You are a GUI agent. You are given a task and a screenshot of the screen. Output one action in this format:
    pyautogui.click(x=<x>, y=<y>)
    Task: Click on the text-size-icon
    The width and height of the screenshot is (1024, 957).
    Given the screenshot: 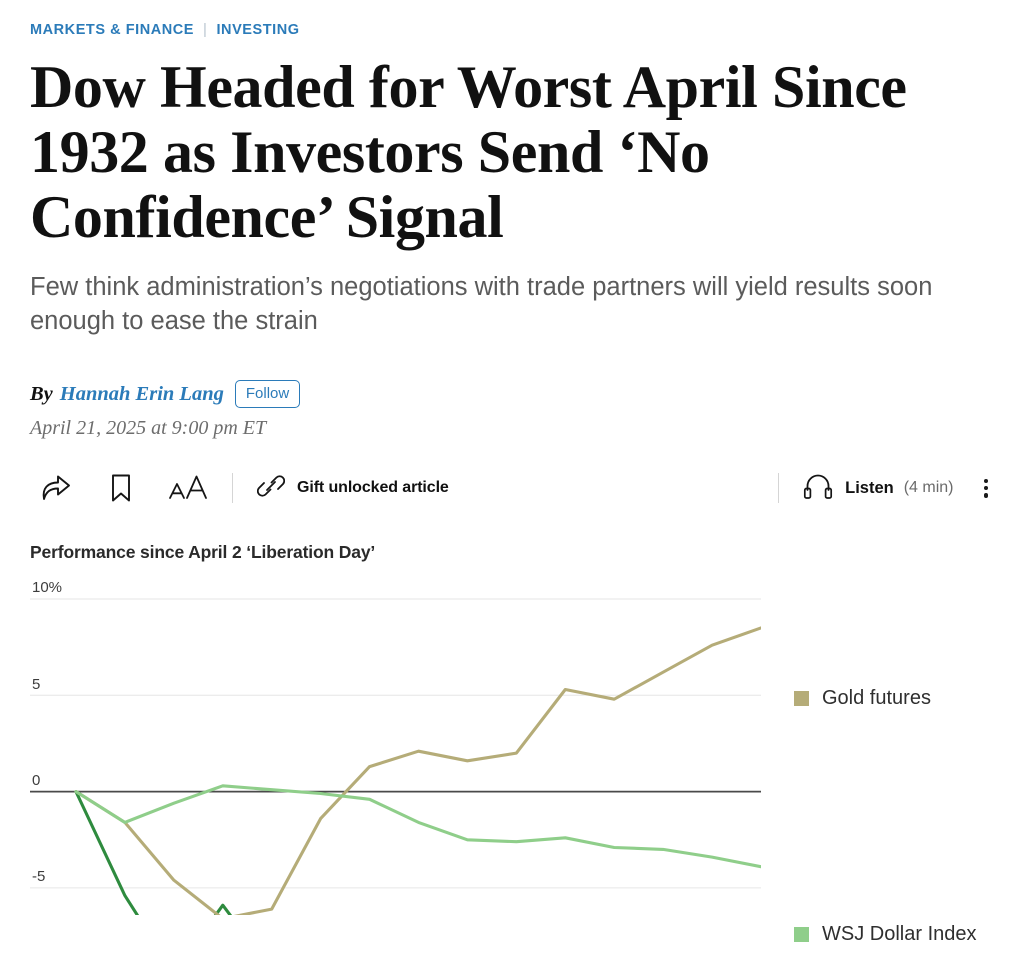 What is the action you would take?
    pyautogui.click(x=188, y=488)
    